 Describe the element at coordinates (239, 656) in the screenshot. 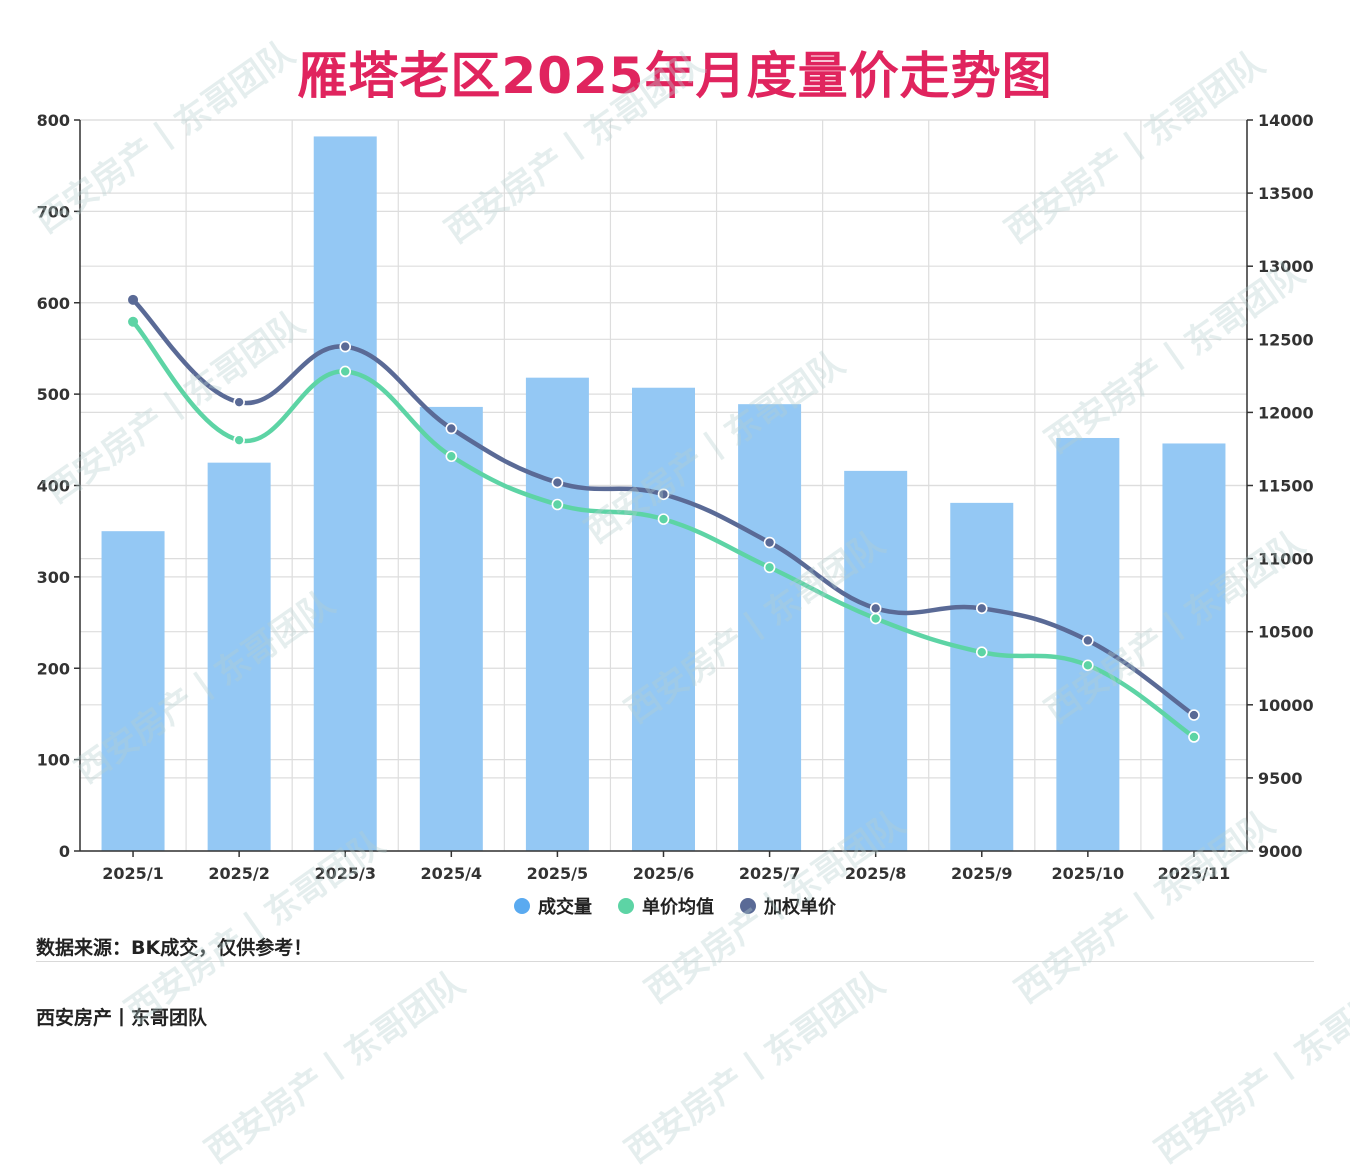

I see `bar-2025/2` at that location.